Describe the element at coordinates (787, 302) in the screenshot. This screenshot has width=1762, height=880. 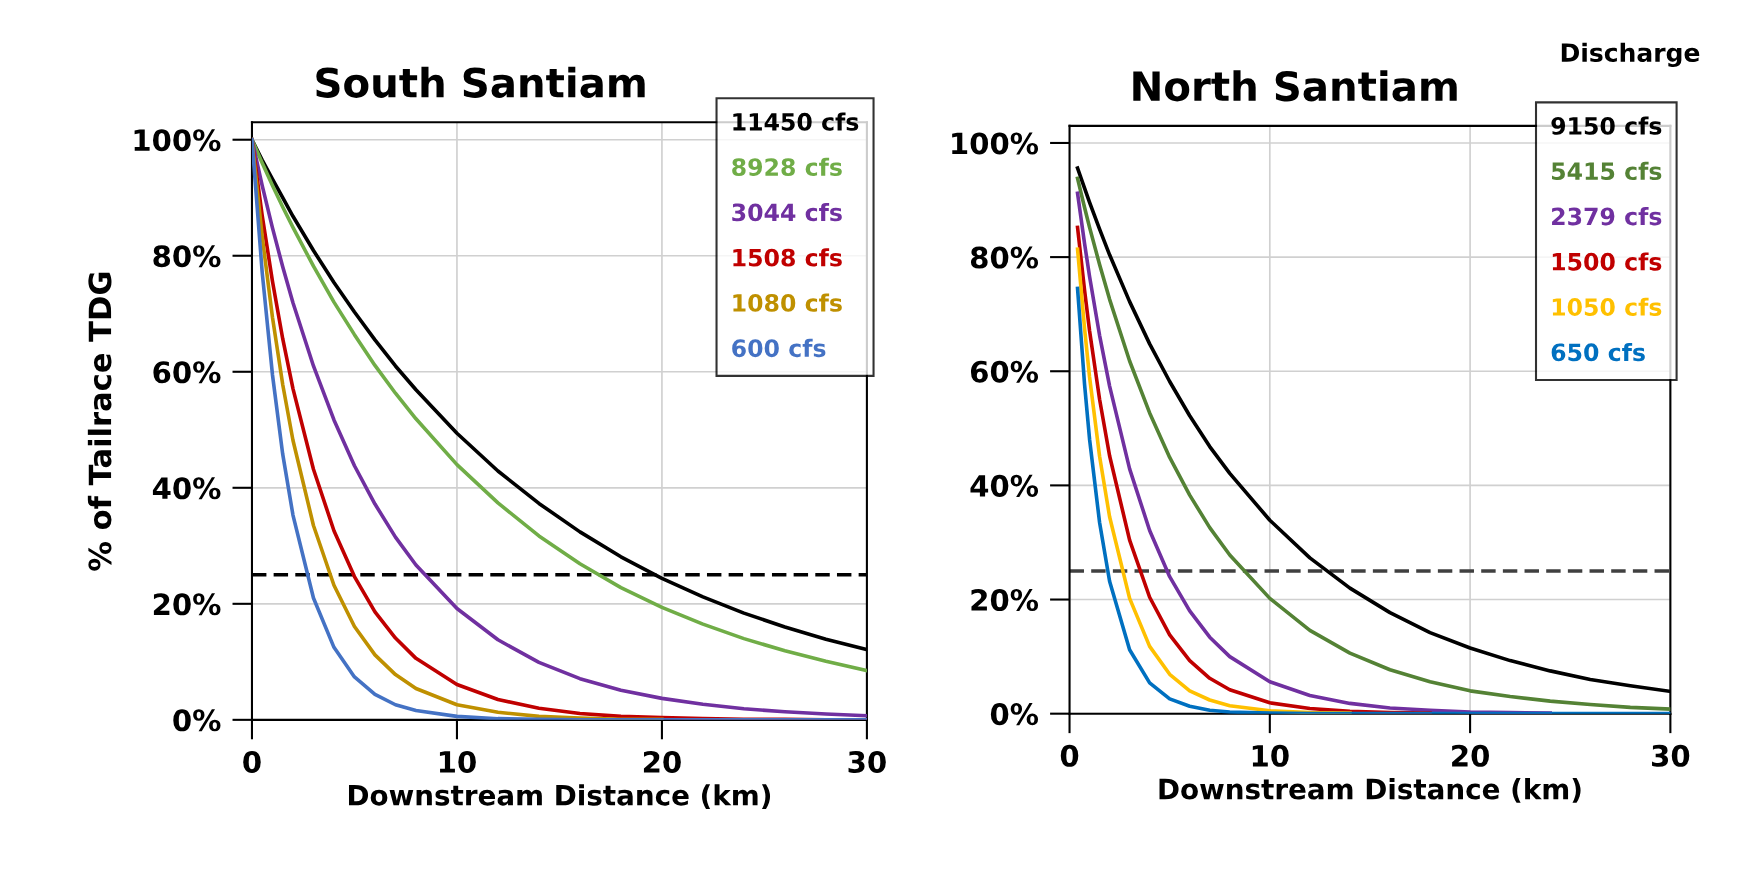
I see `text: 1080 cfs` at that location.